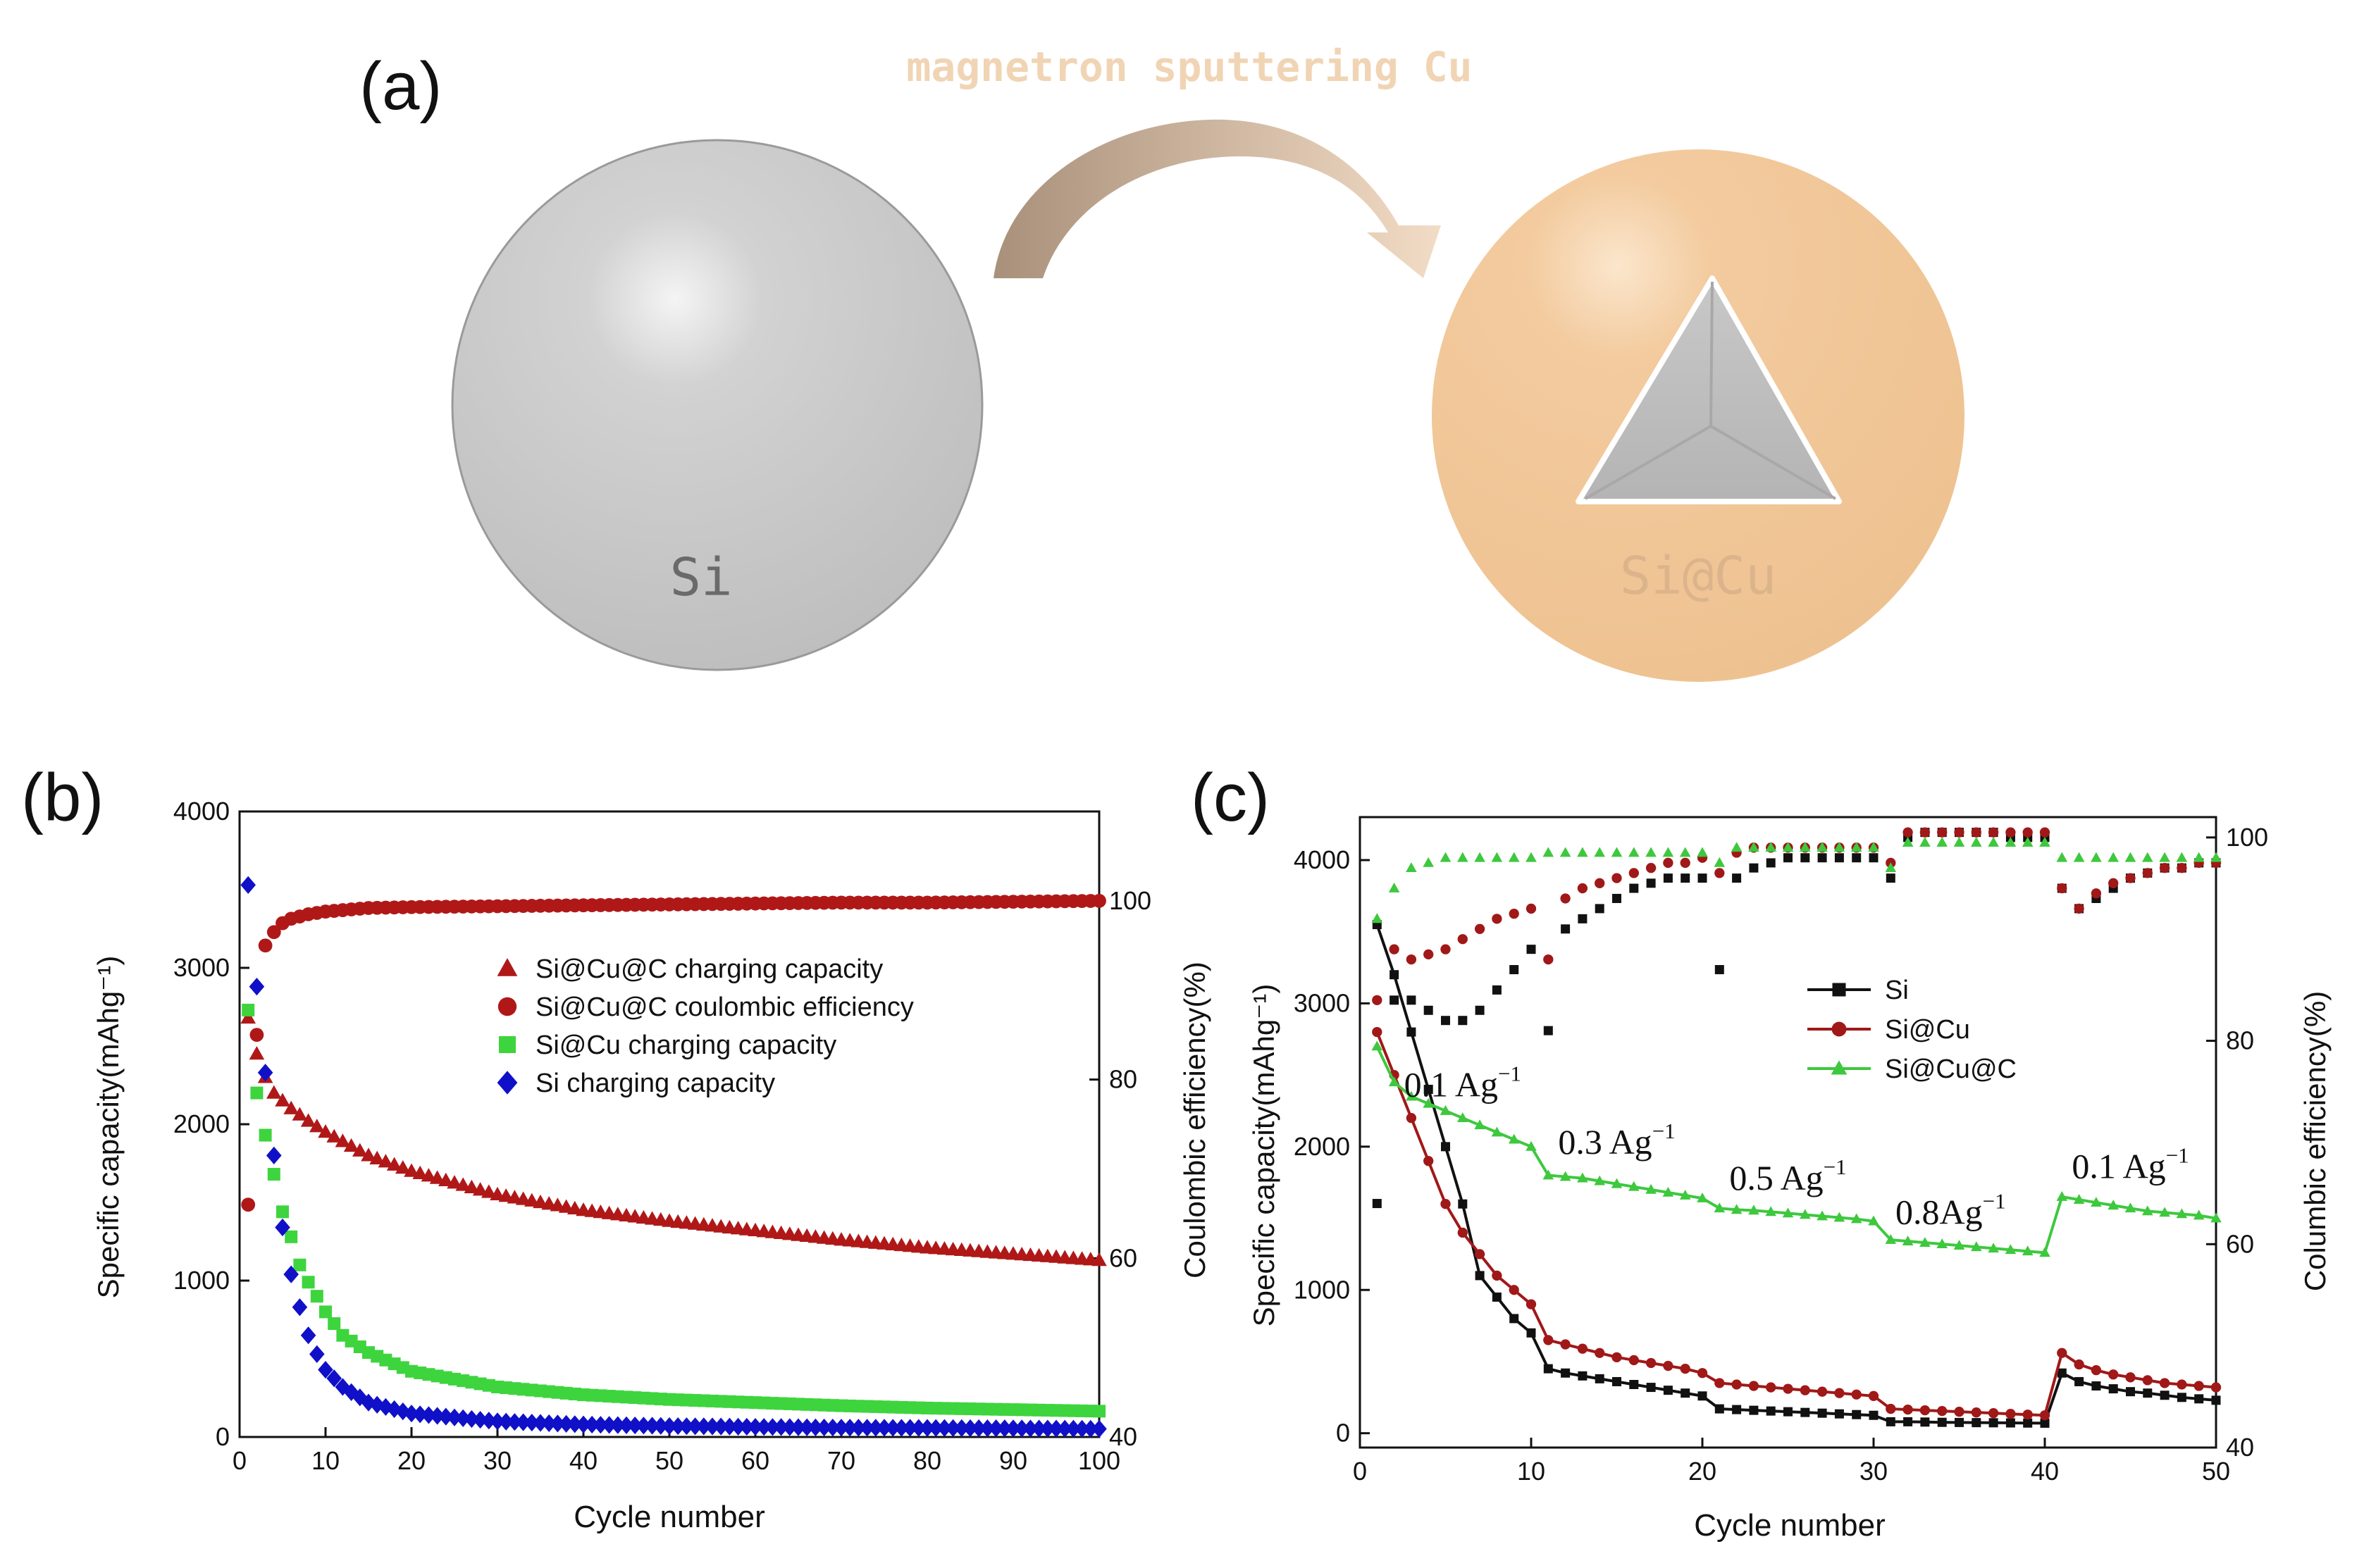  Describe the element at coordinates (1897, 990) in the screenshot. I see `legend-entry: Si` at that location.